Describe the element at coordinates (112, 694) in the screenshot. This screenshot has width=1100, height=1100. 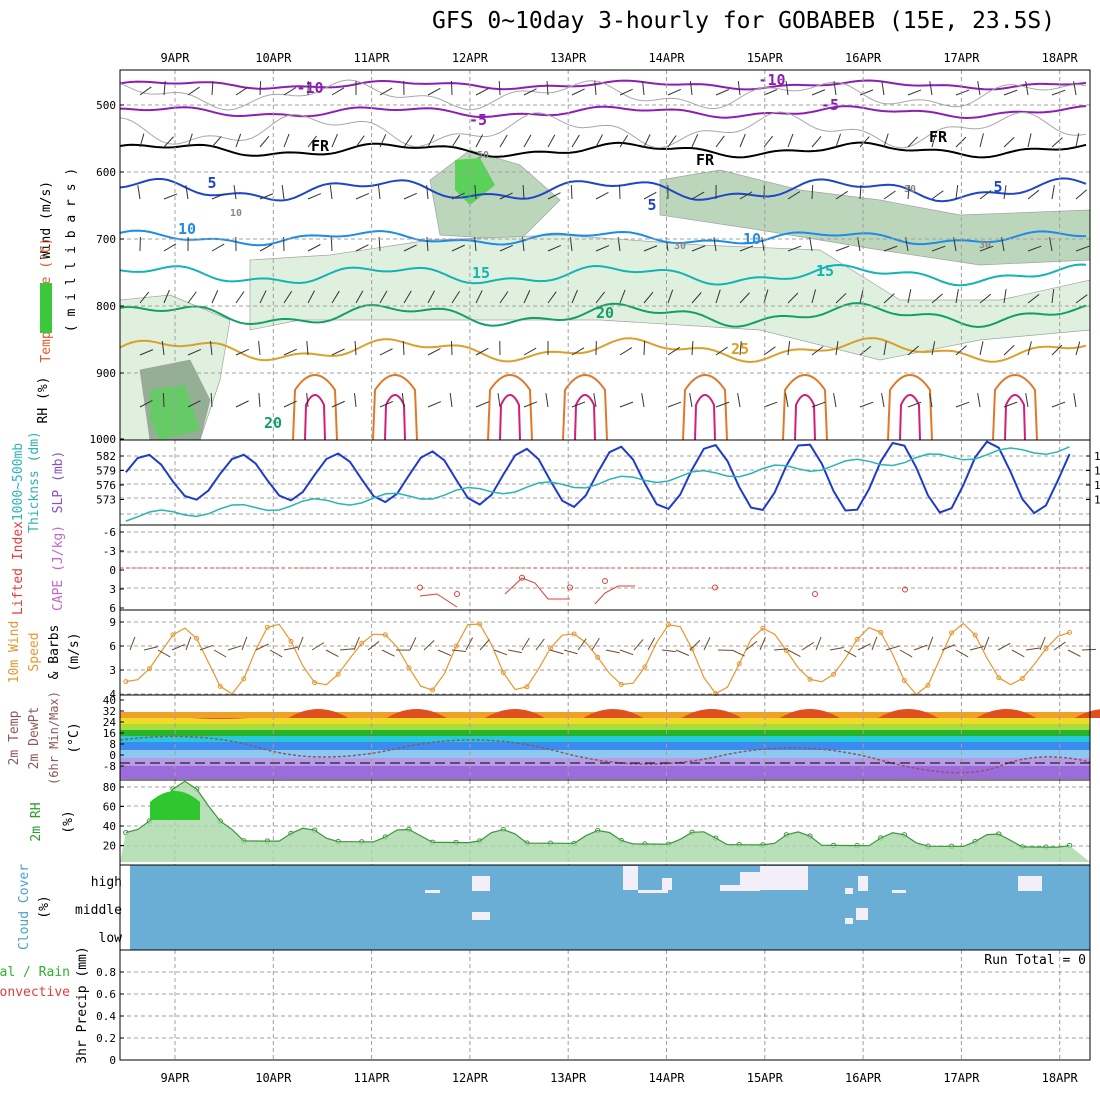
I see `wind-tick-zero: 4` at that location.